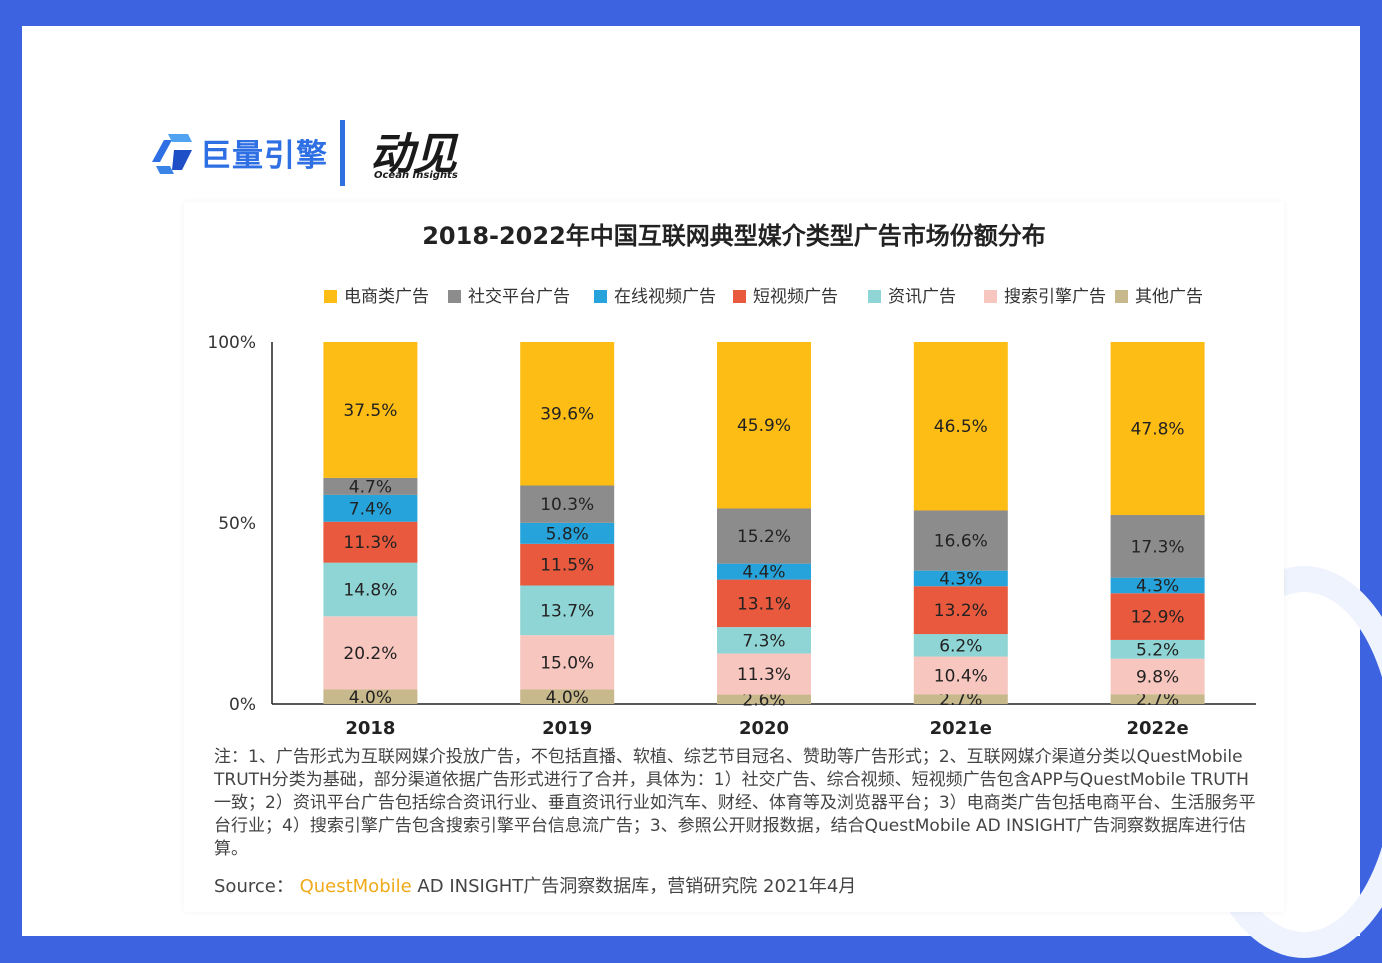 The height and width of the screenshot is (963, 1382). Describe the element at coordinates (370, 590) in the screenshot. I see `data-label: 14.8%` at that location.